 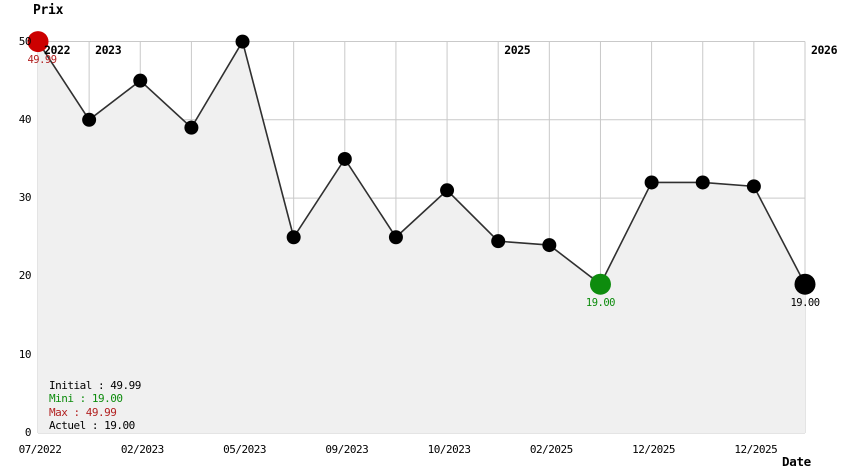 What do you see at coordinates (25, 41) in the screenshot?
I see `y-tick-label: 50` at bounding box center [25, 41].